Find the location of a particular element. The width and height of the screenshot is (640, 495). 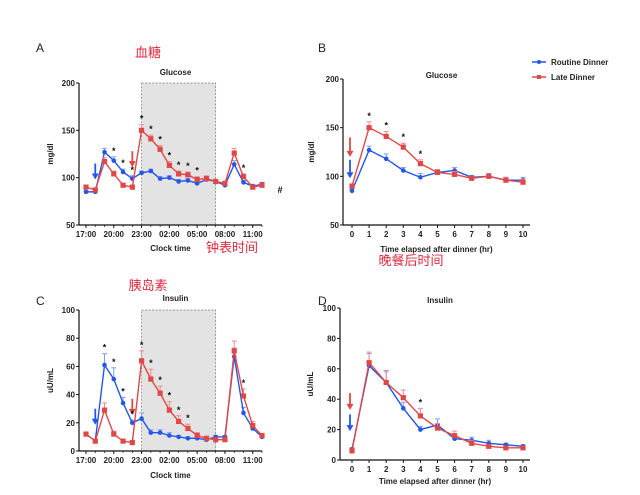

y-tick-label: 150 is located at coordinates (333, 128).